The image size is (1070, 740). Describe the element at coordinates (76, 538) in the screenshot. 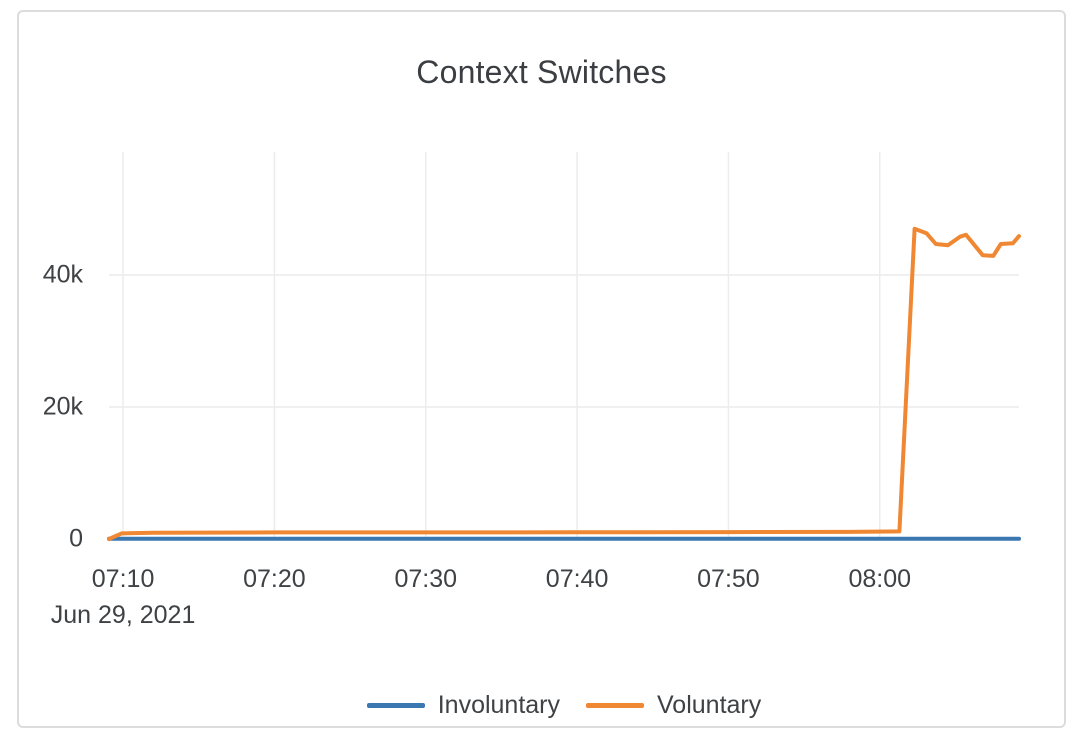

I see `y-tick-label: 0` at that location.